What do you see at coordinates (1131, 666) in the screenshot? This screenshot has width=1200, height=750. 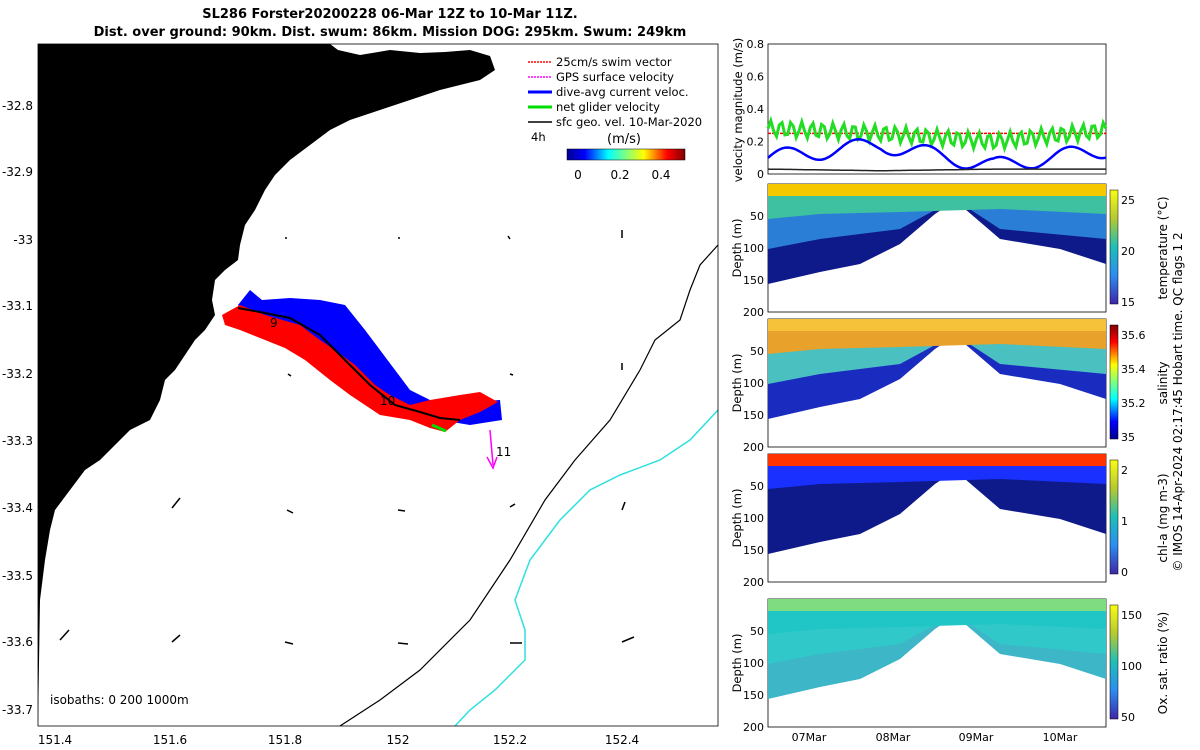 I see `colorbar-tick: 100` at bounding box center [1131, 666].